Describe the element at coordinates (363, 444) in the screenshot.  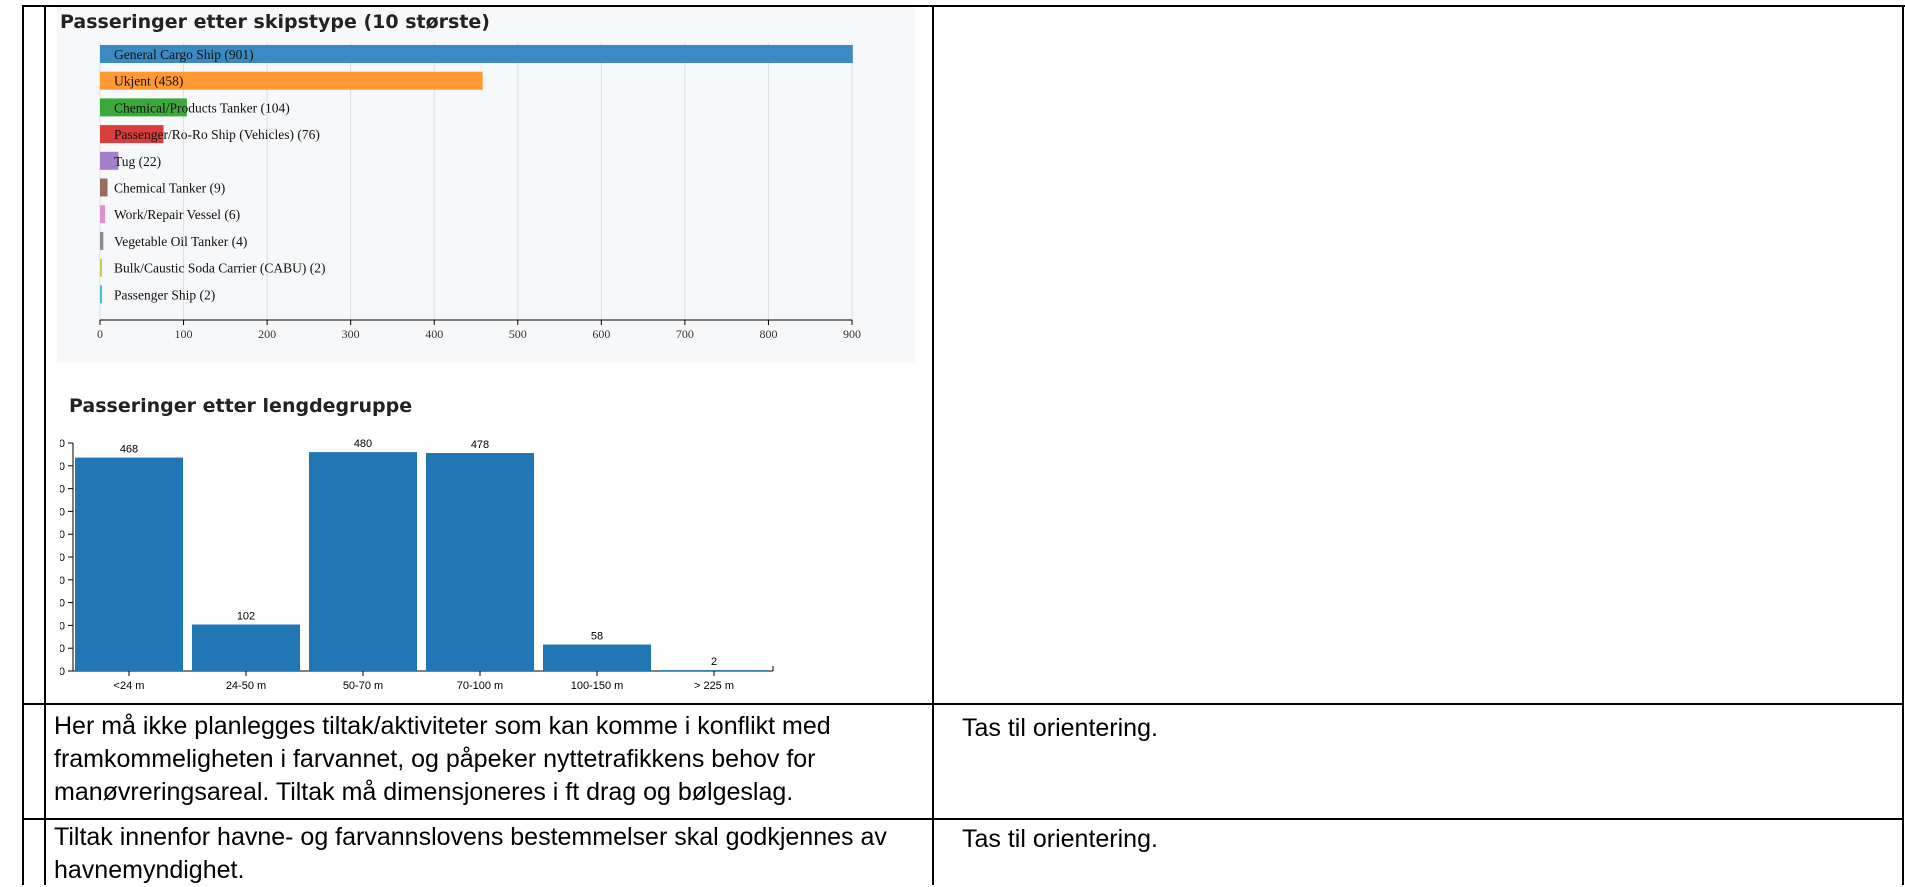
I see `bar-value-label: 480` at that location.